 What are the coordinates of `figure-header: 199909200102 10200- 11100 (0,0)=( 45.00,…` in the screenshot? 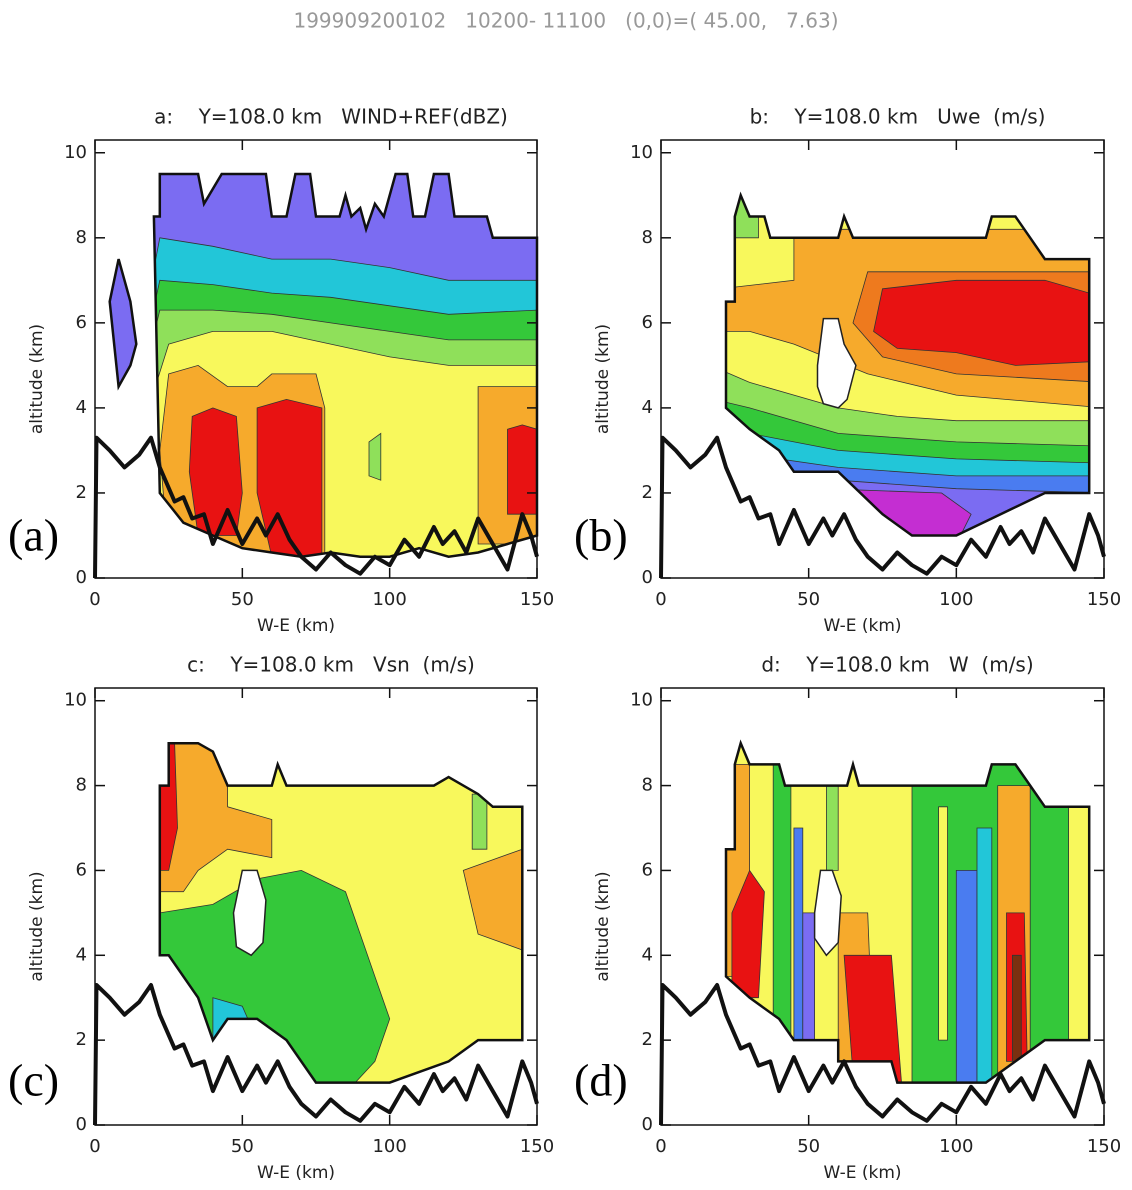 It's located at (565, 21).